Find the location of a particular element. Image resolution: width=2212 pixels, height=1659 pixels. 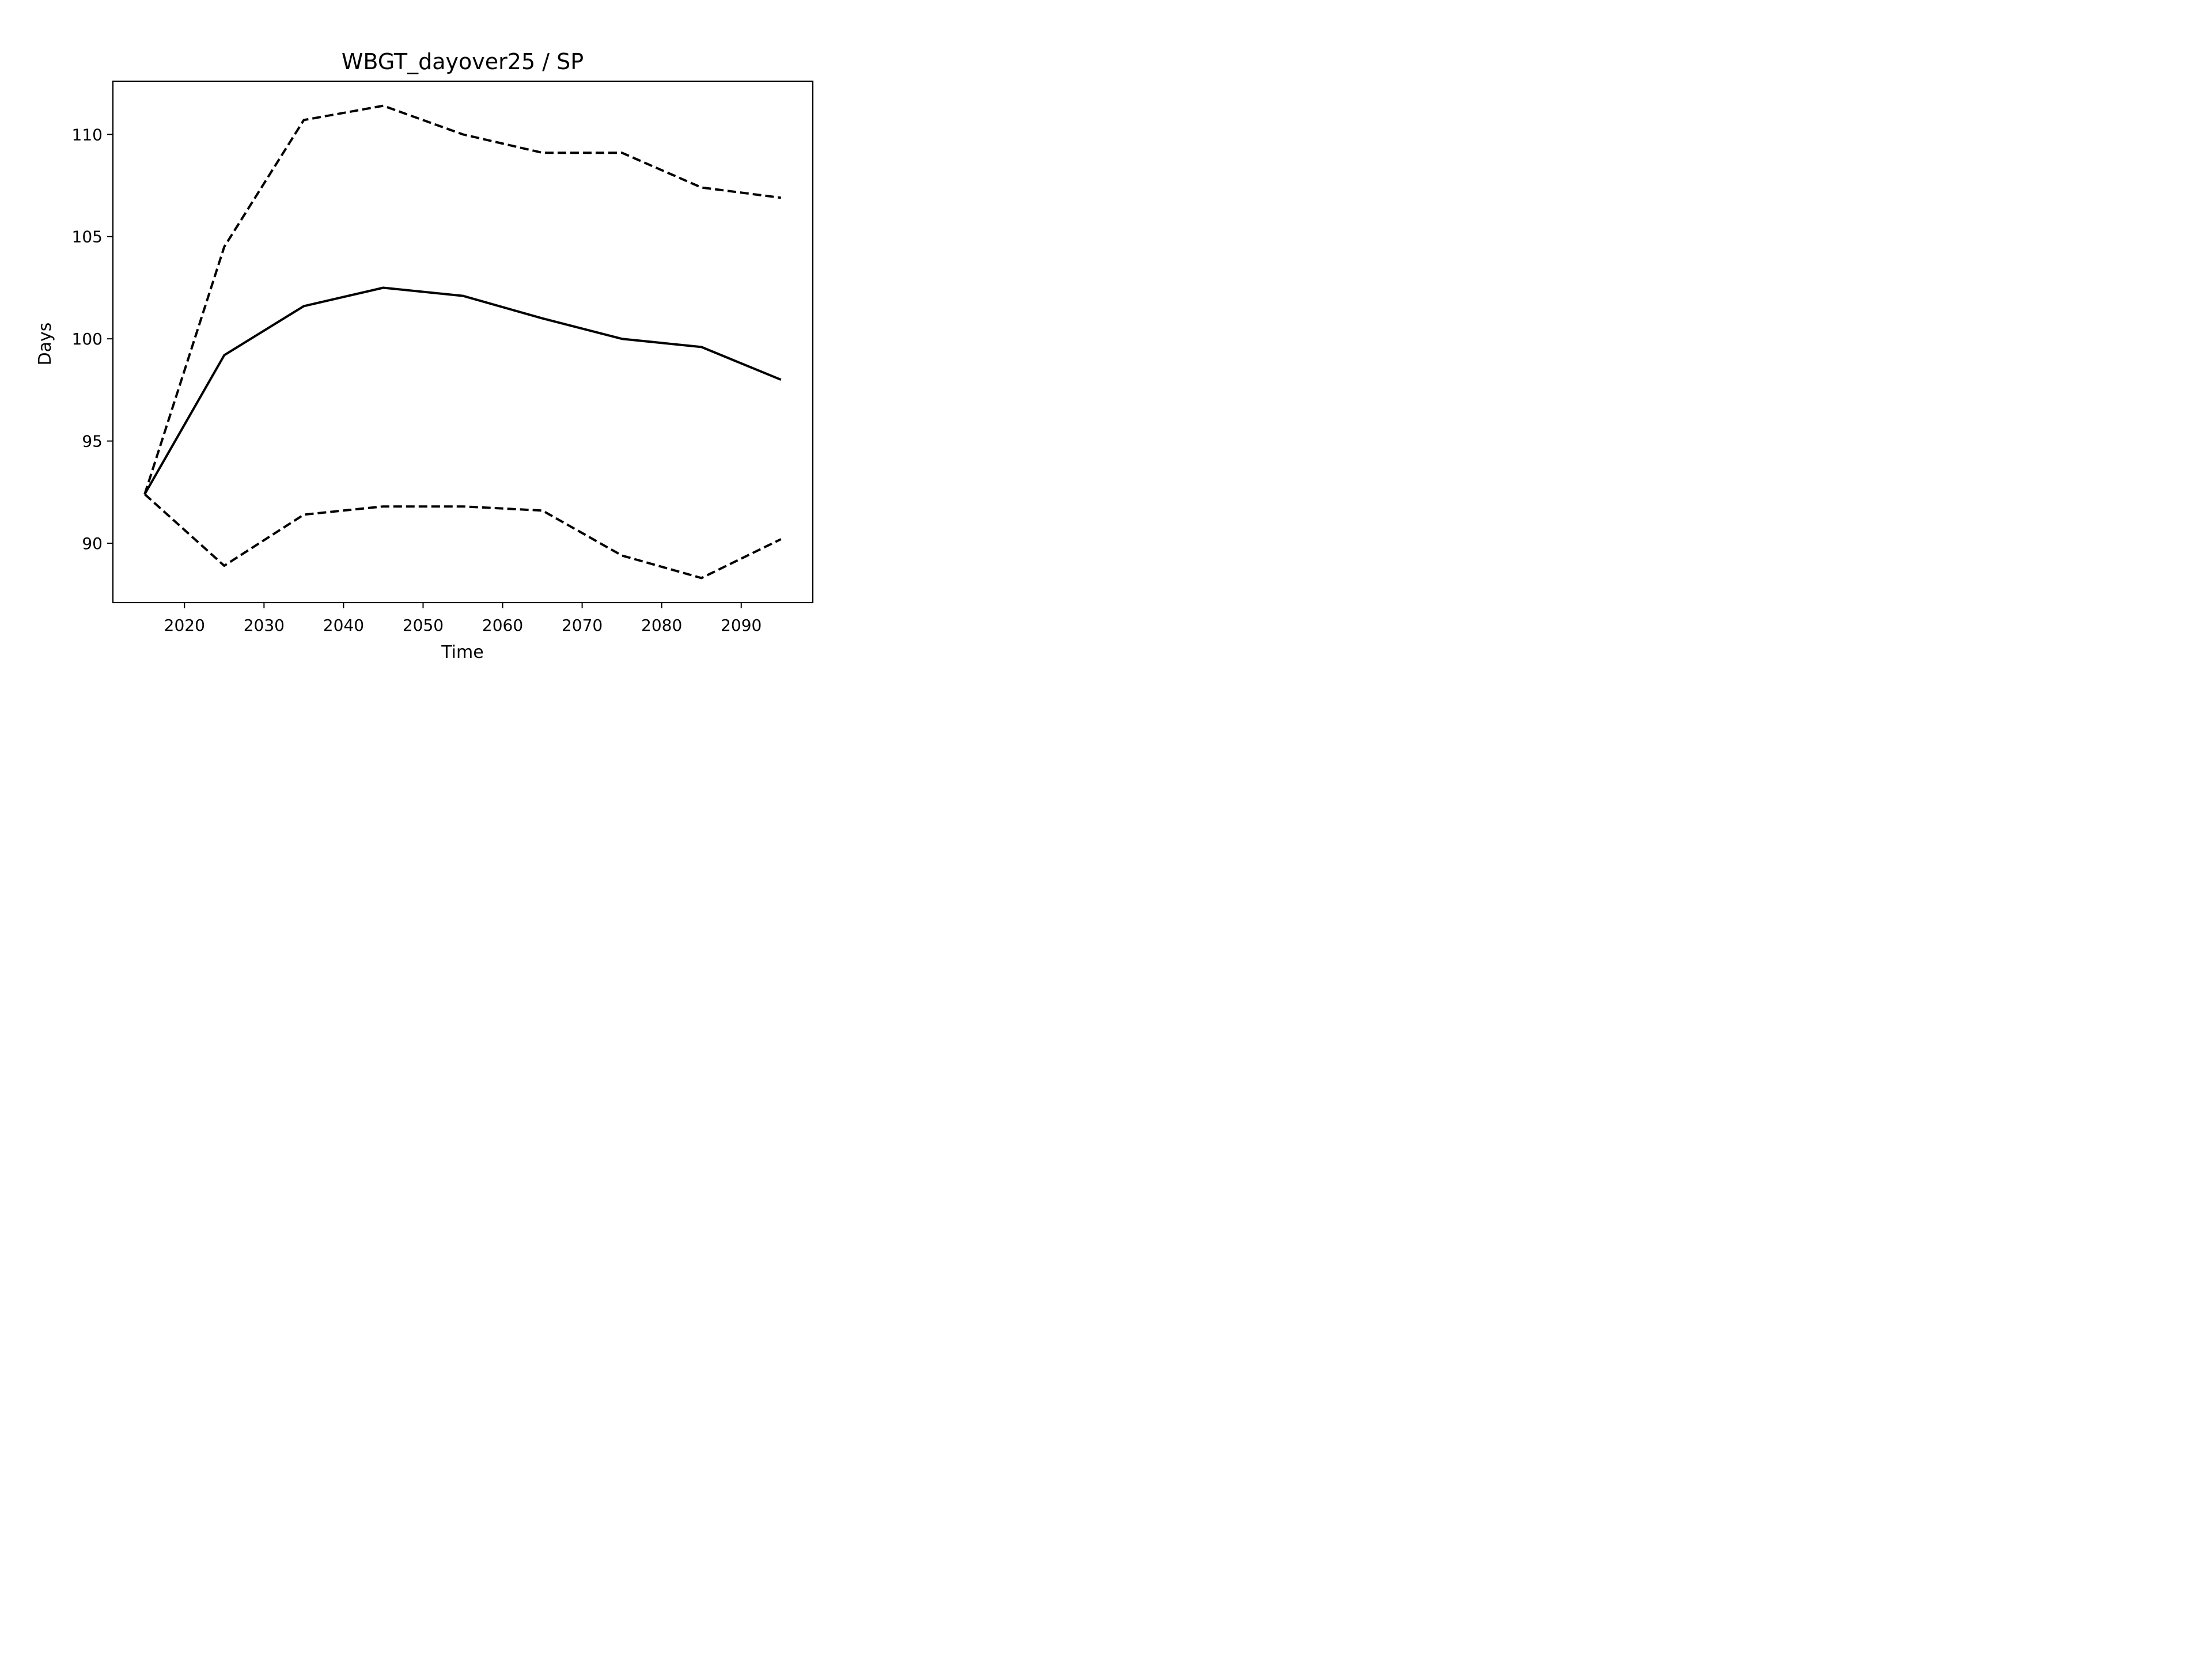

x-tick-label: 2040 is located at coordinates (343, 625).